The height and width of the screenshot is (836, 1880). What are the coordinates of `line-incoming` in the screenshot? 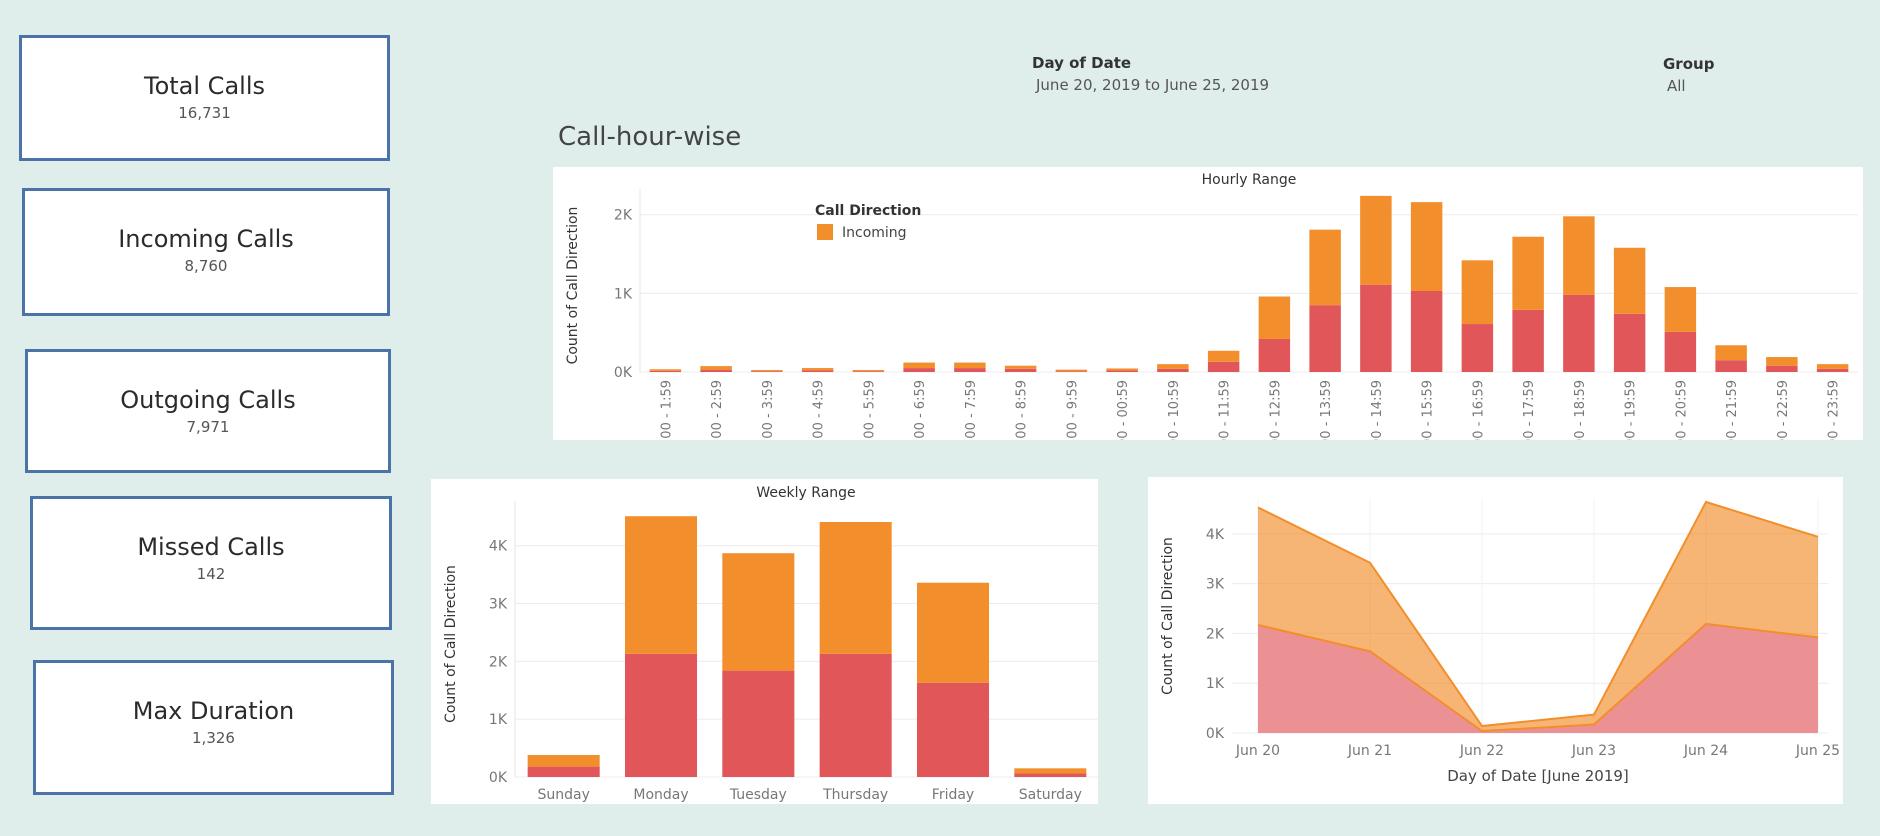 It's located at (1538, 614).